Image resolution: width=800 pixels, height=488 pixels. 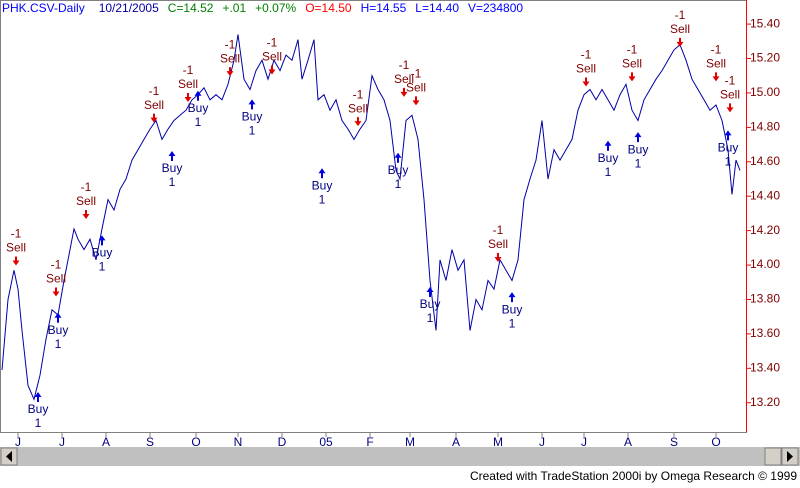 I want to click on y-tick-label: 13.60, so click(x=765, y=333).